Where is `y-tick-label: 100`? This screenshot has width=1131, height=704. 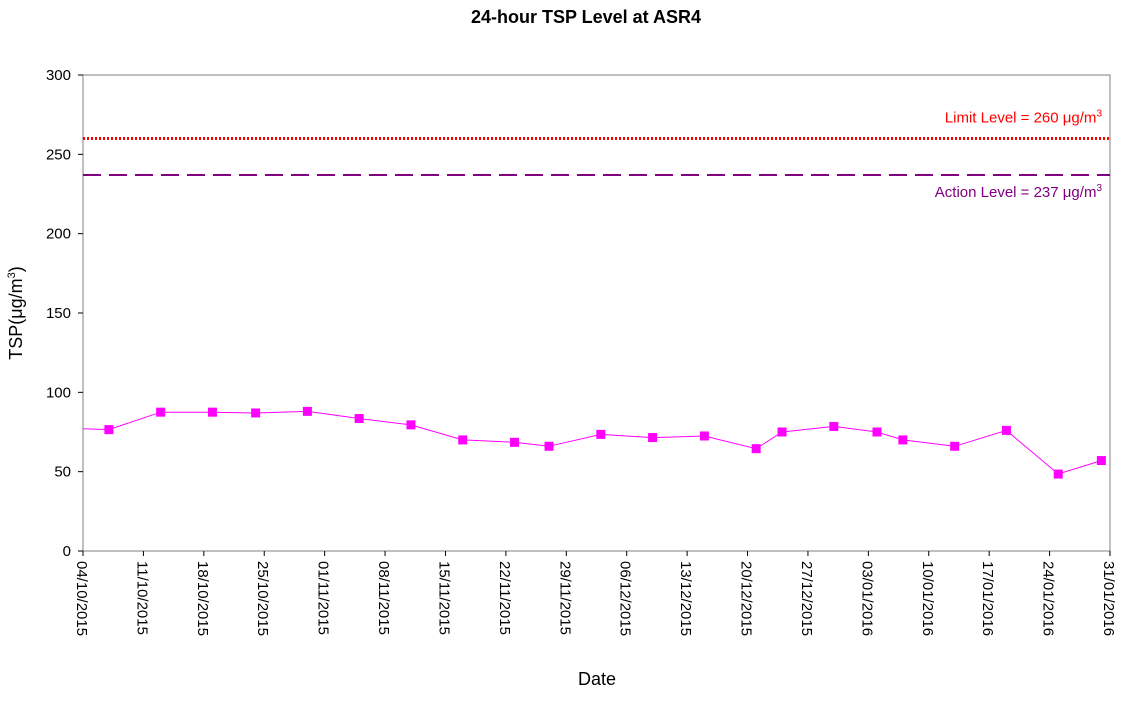
y-tick-label: 100 is located at coordinates (58, 392).